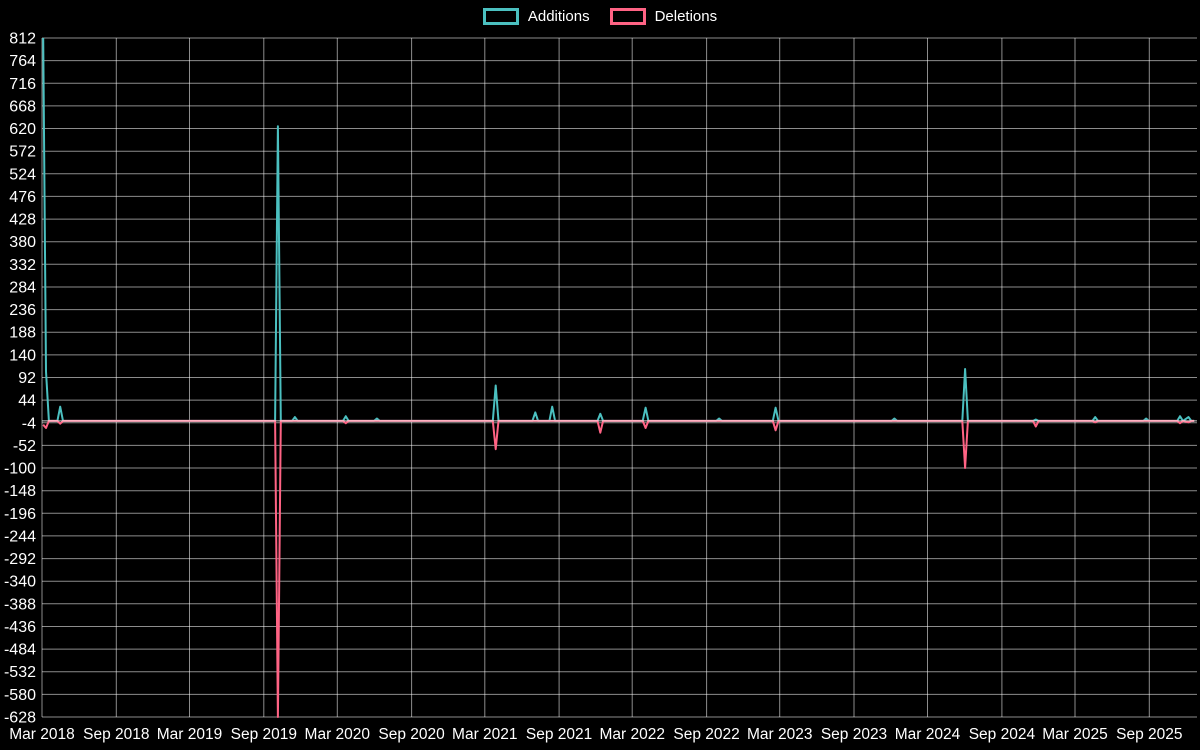 The image size is (1200, 750). Describe the element at coordinates (20, 536) in the screenshot. I see `svg-text: -244` at that location.